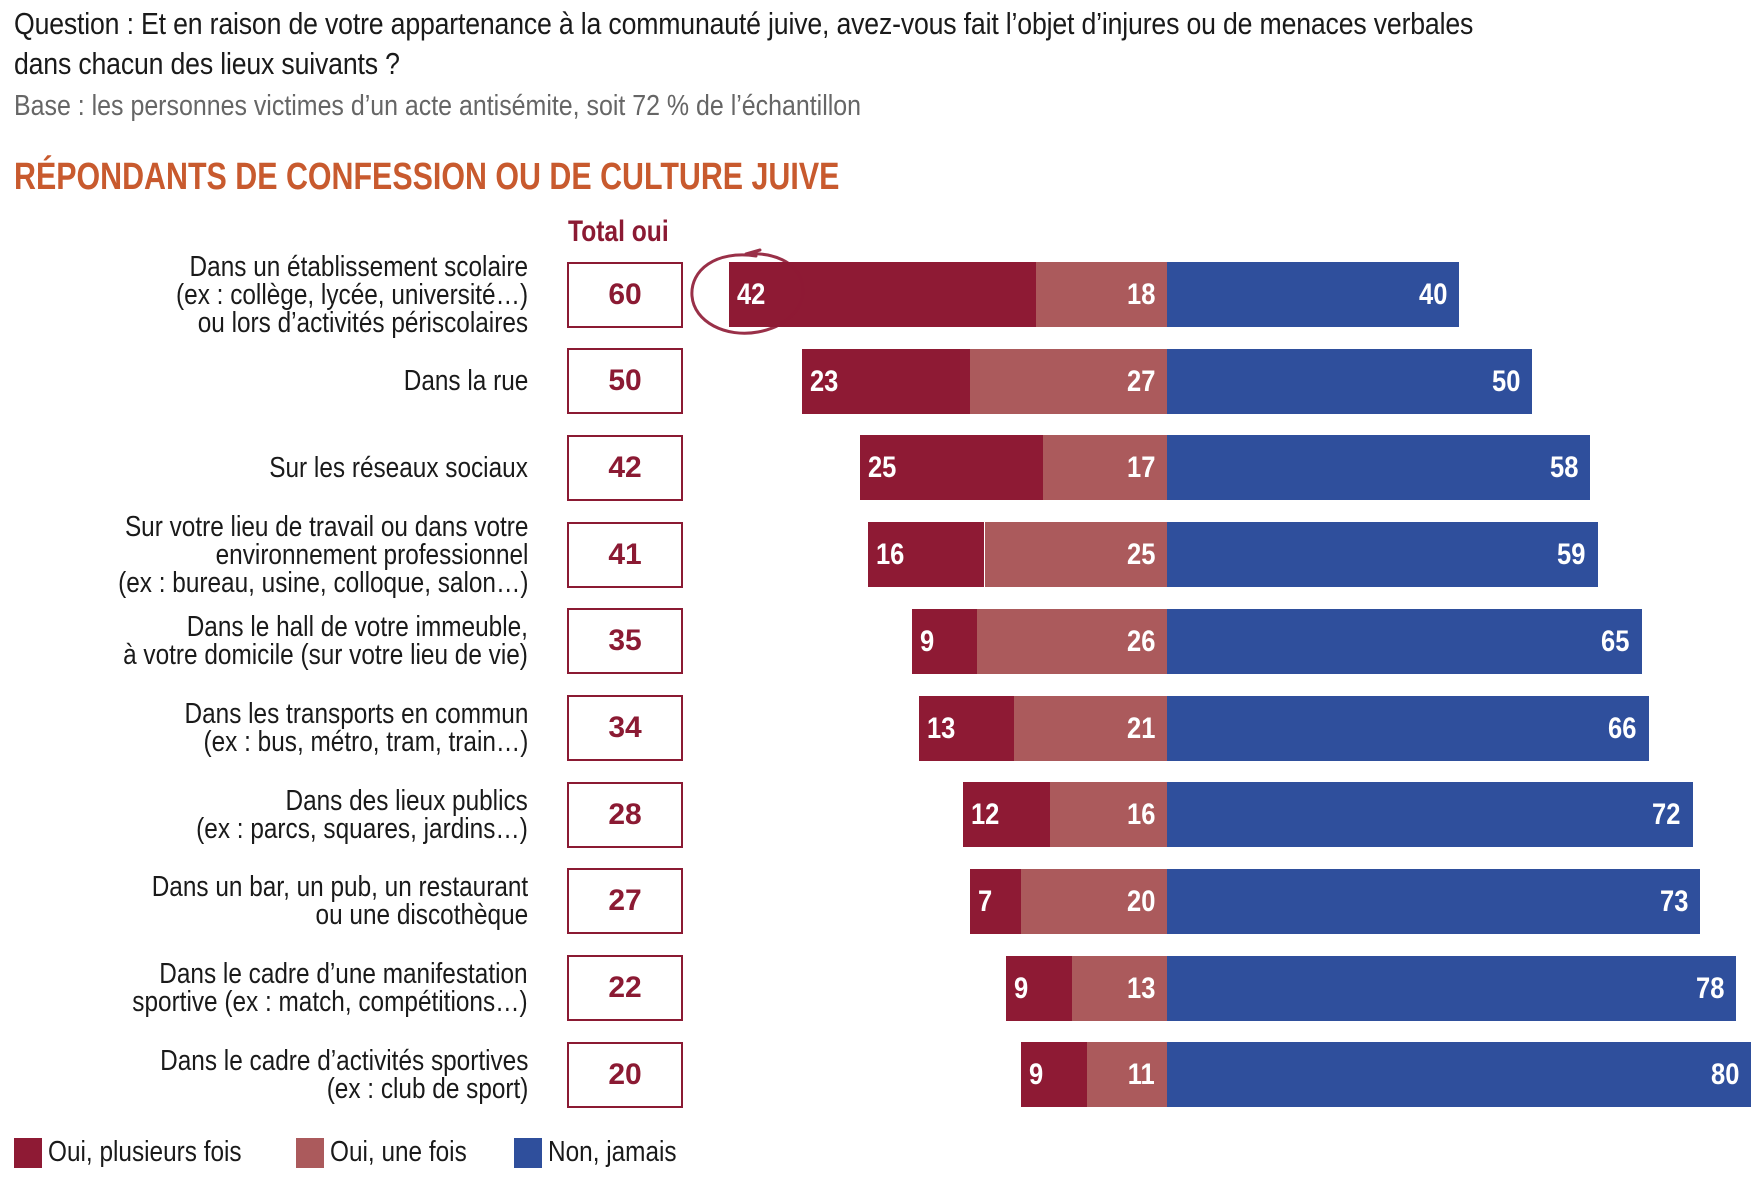 This screenshot has width=1758, height=1186. Describe the element at coordinates (330, 1002) in the screenshot. I see `category-label-line: sportive (ex : match, compétitions…)` at that location.